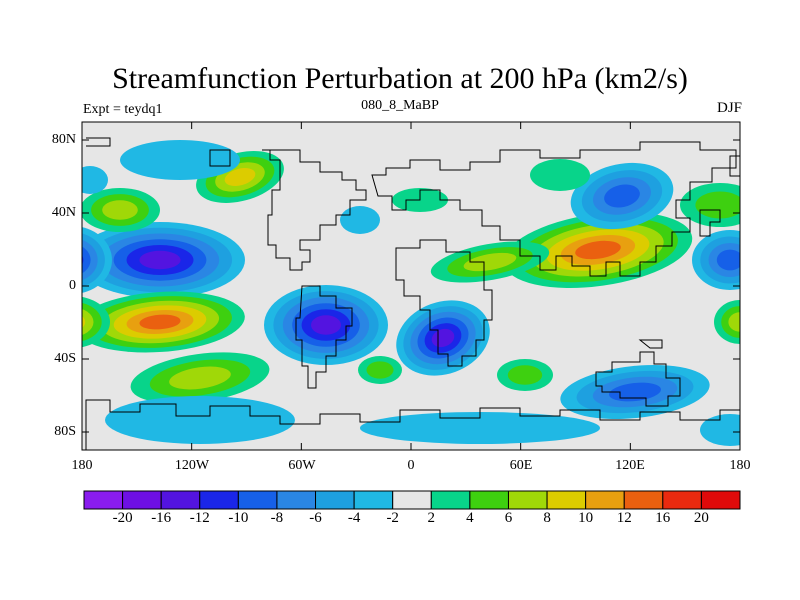 The width and height of the screenshot is (800, 600). What do you see at coordinates (123, 109) in the screenshot?
I see `experiment-label: Expt = teydq1` at bounding box center [123, 109].